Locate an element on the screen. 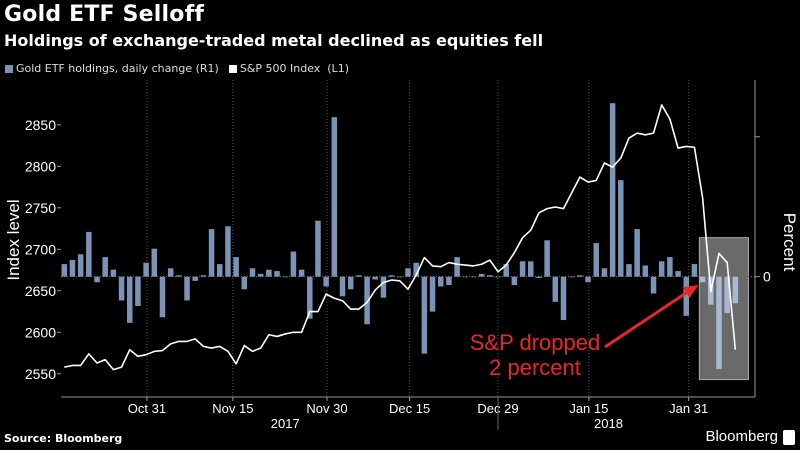  legend-label: S&P 500 Index (L1) is located at coordinates (294, 68).